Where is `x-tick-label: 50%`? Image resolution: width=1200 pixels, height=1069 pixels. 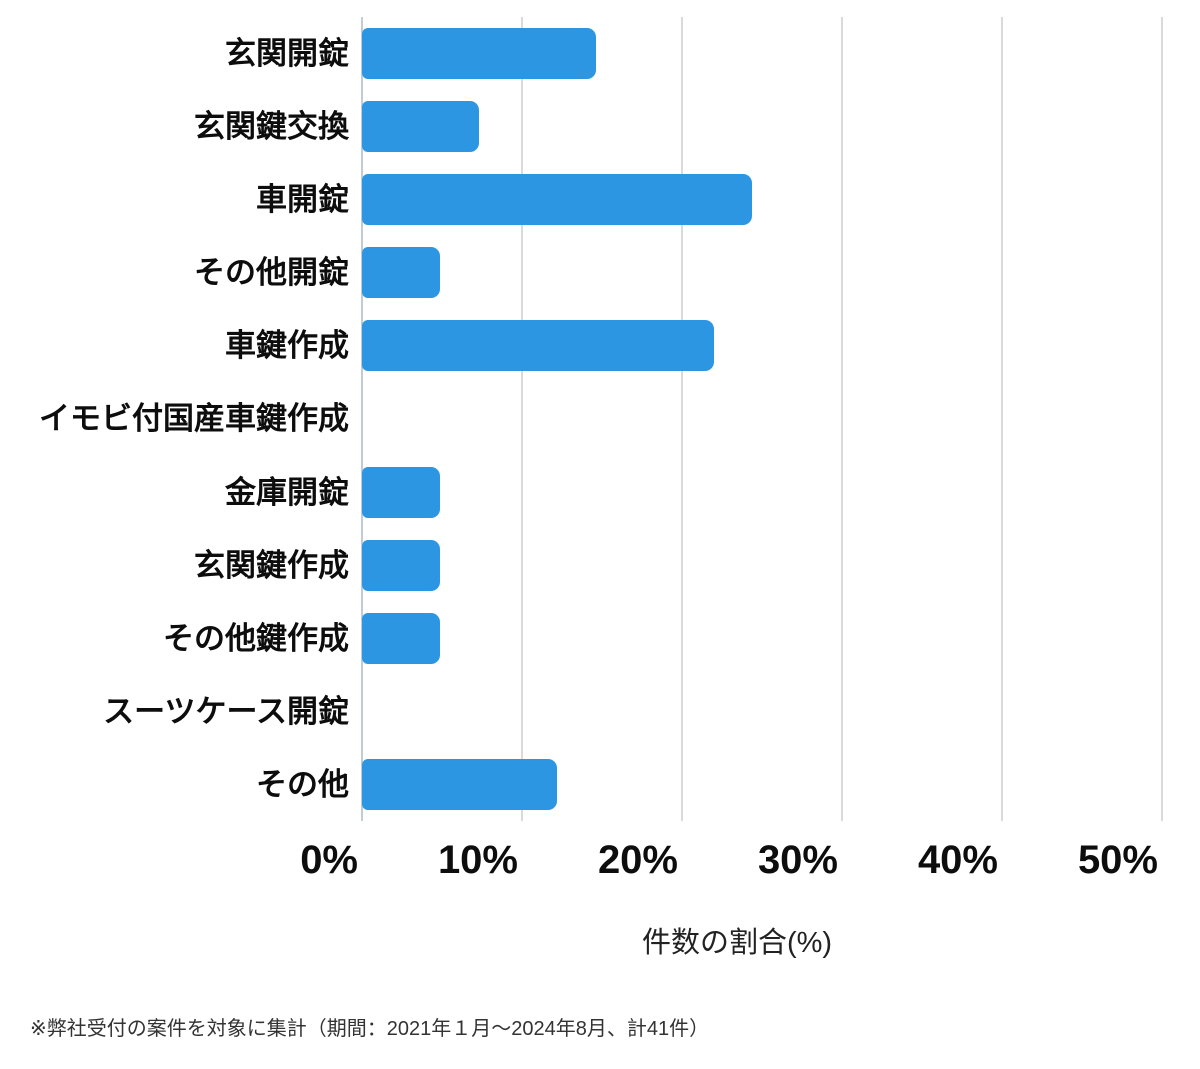
x-tick-label: 50% is located at coordinates (1117, 860).